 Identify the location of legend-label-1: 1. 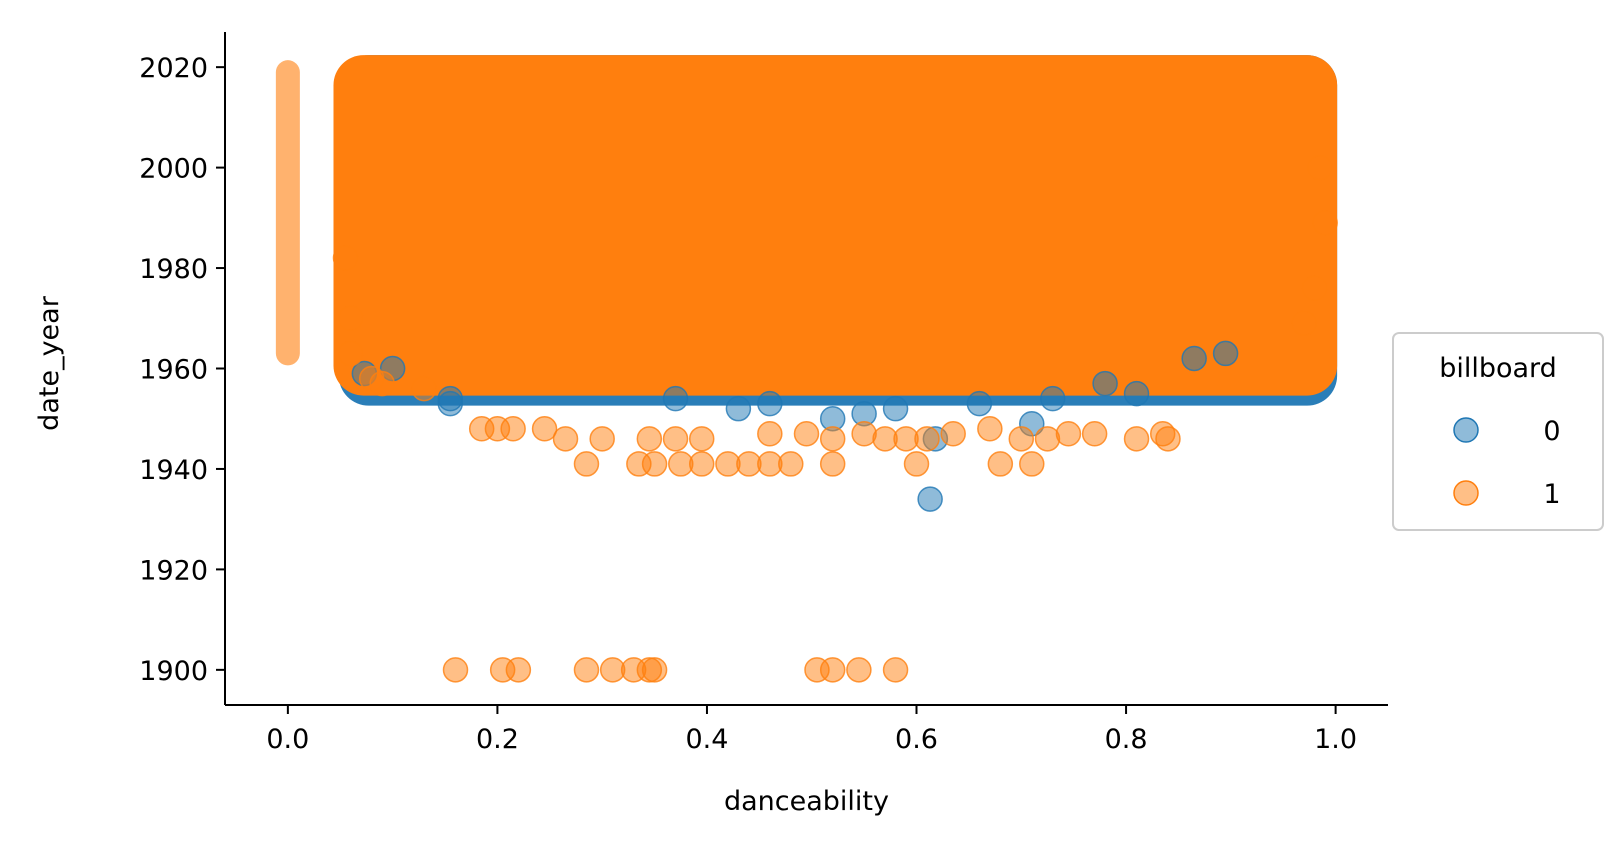
(1551, 494).